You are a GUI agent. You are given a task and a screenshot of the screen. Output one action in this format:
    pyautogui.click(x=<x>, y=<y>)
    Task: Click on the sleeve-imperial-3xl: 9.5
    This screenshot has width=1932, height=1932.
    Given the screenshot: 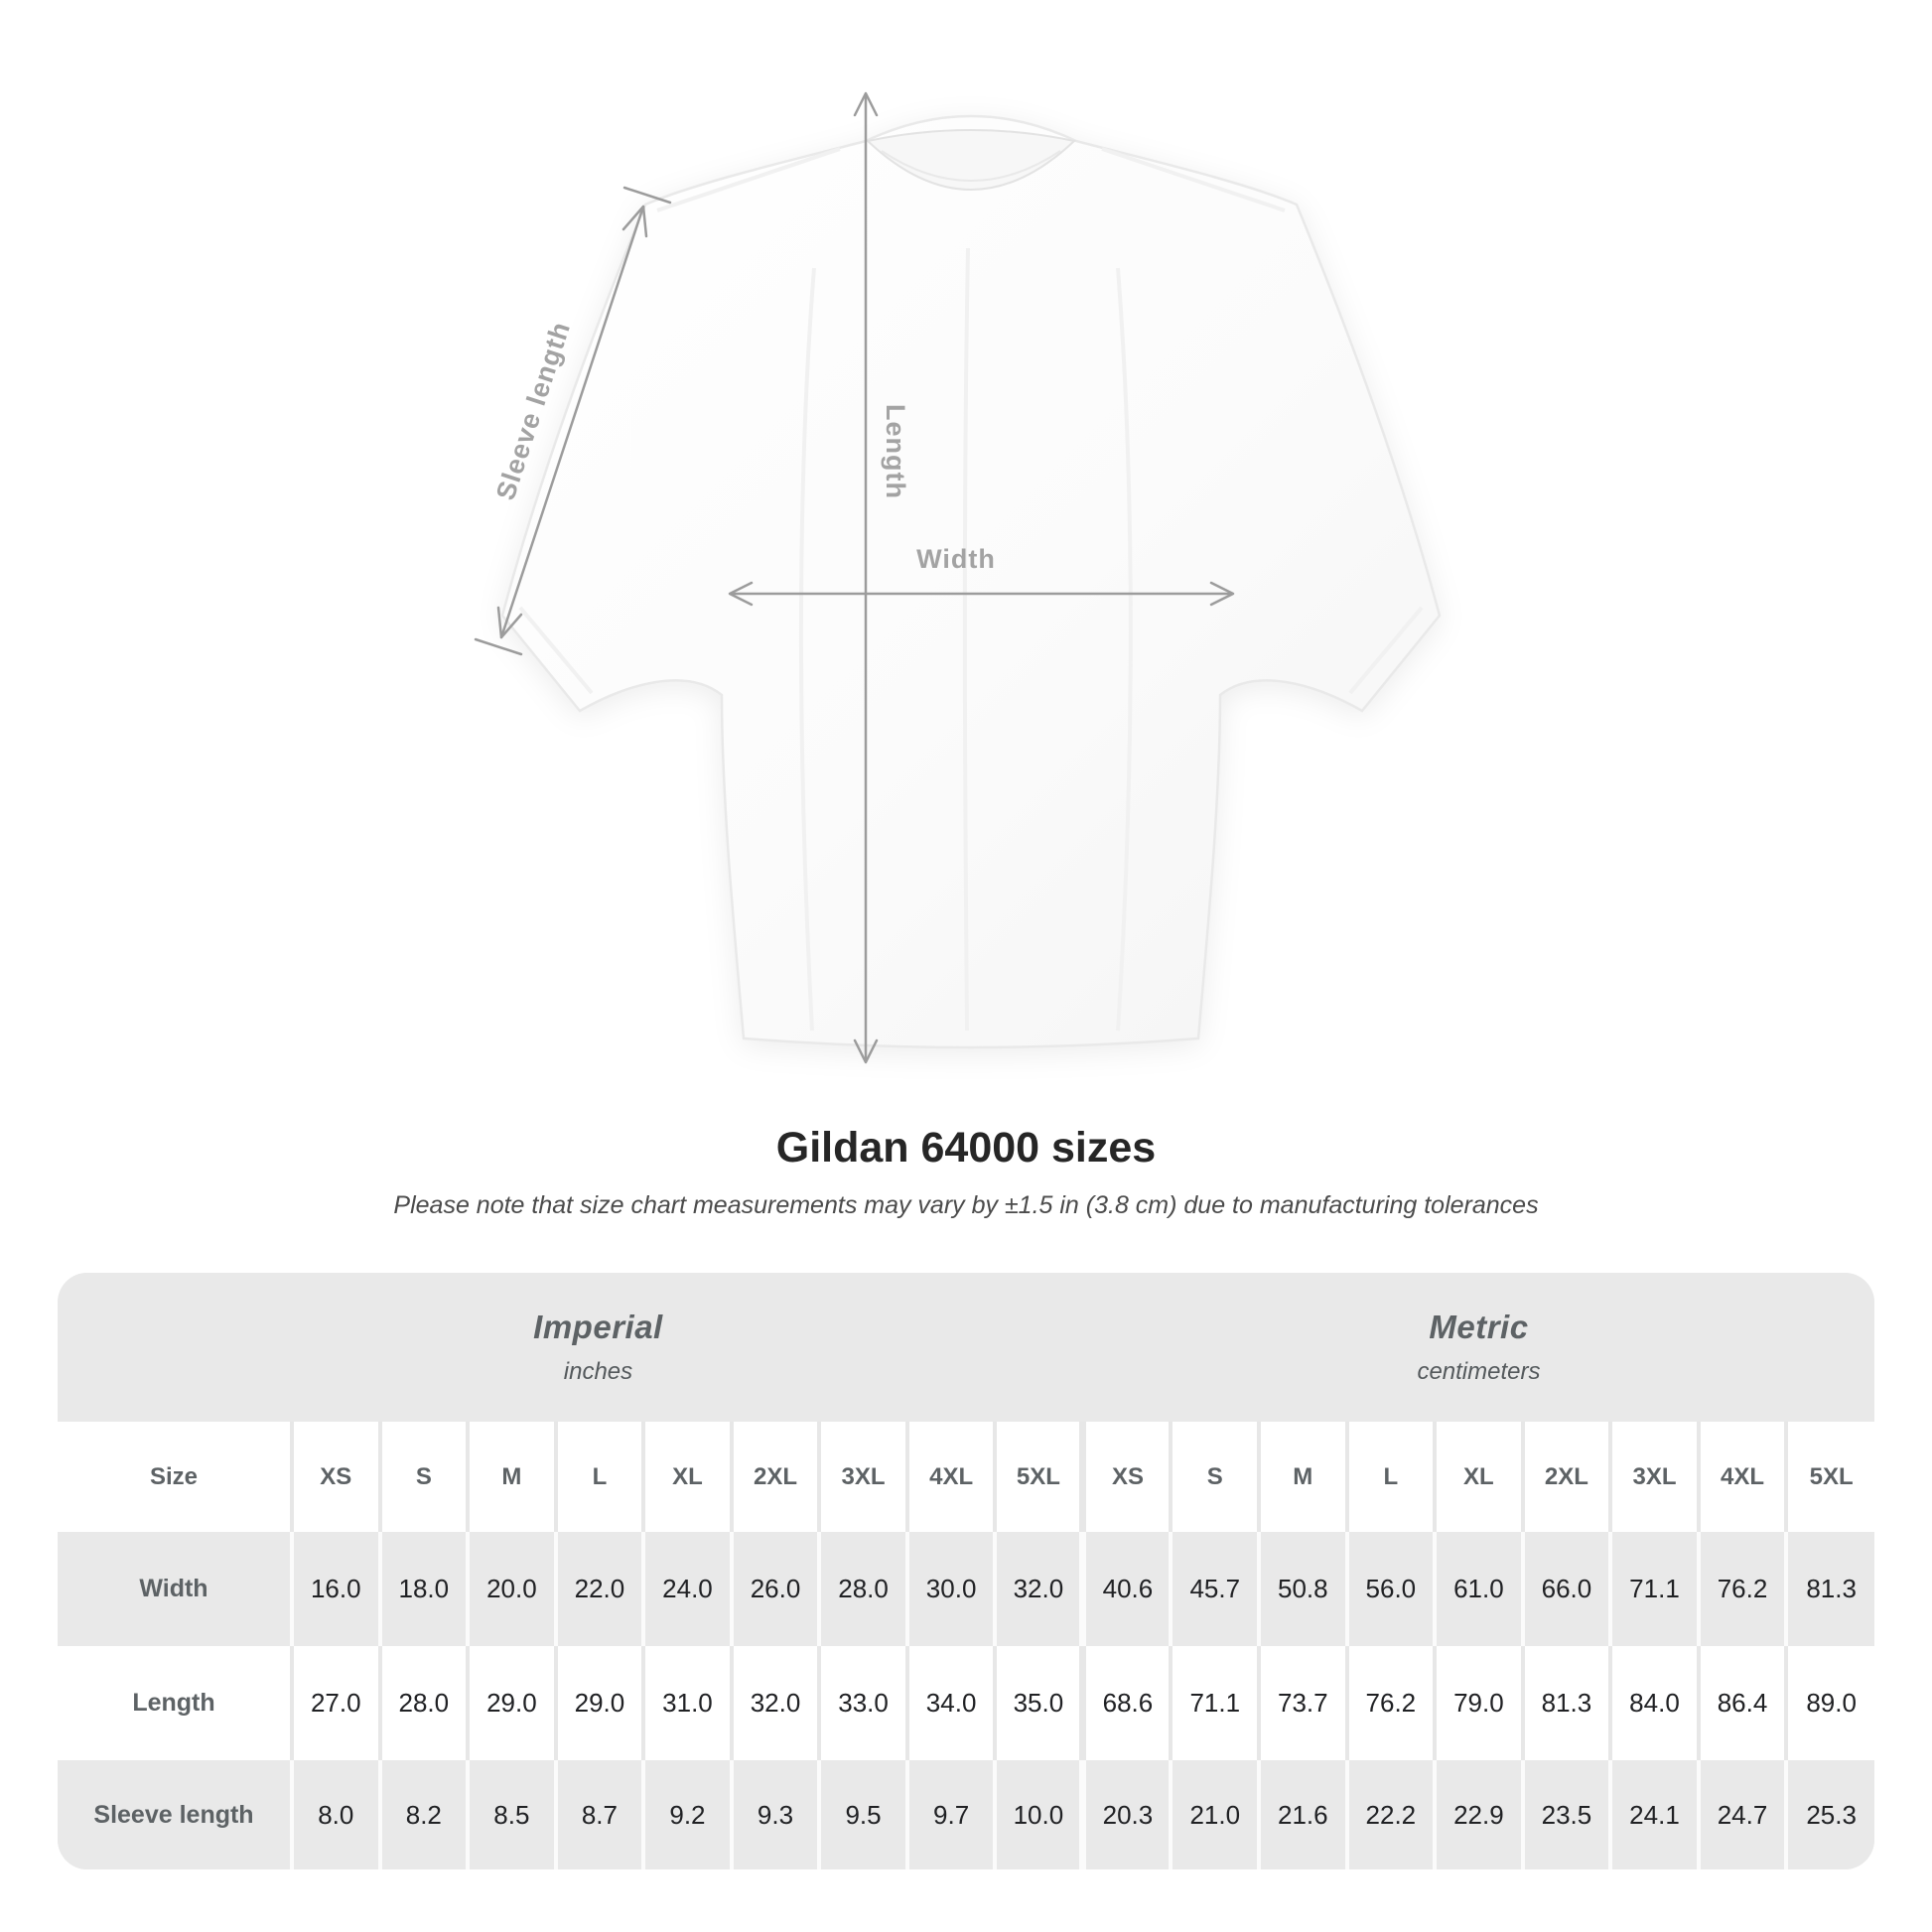 What is the action you would take?
    pyautogui.click(x=862, y=1815)
    